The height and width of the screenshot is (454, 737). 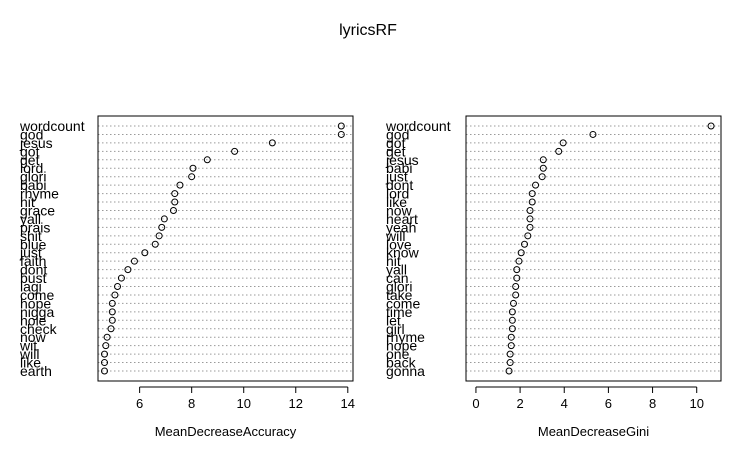 I want to click on variable-label: hole, so click(x=33, y=320).